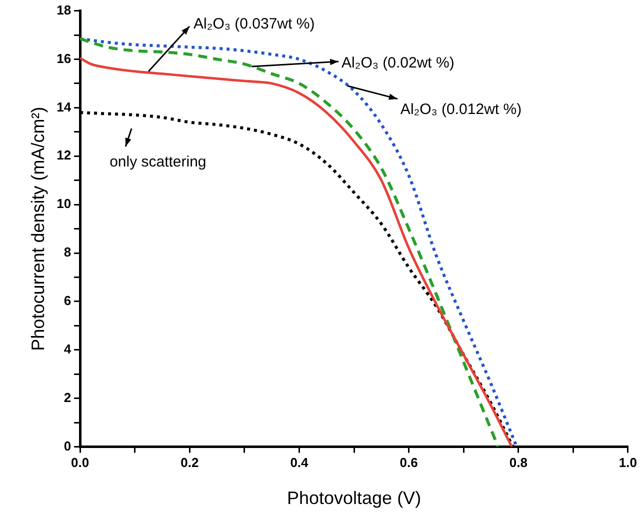  What do you see at coordinates (68, 300) in the screenshot?
I see `y-tick-label: 6` at bounding box center [68, 300].